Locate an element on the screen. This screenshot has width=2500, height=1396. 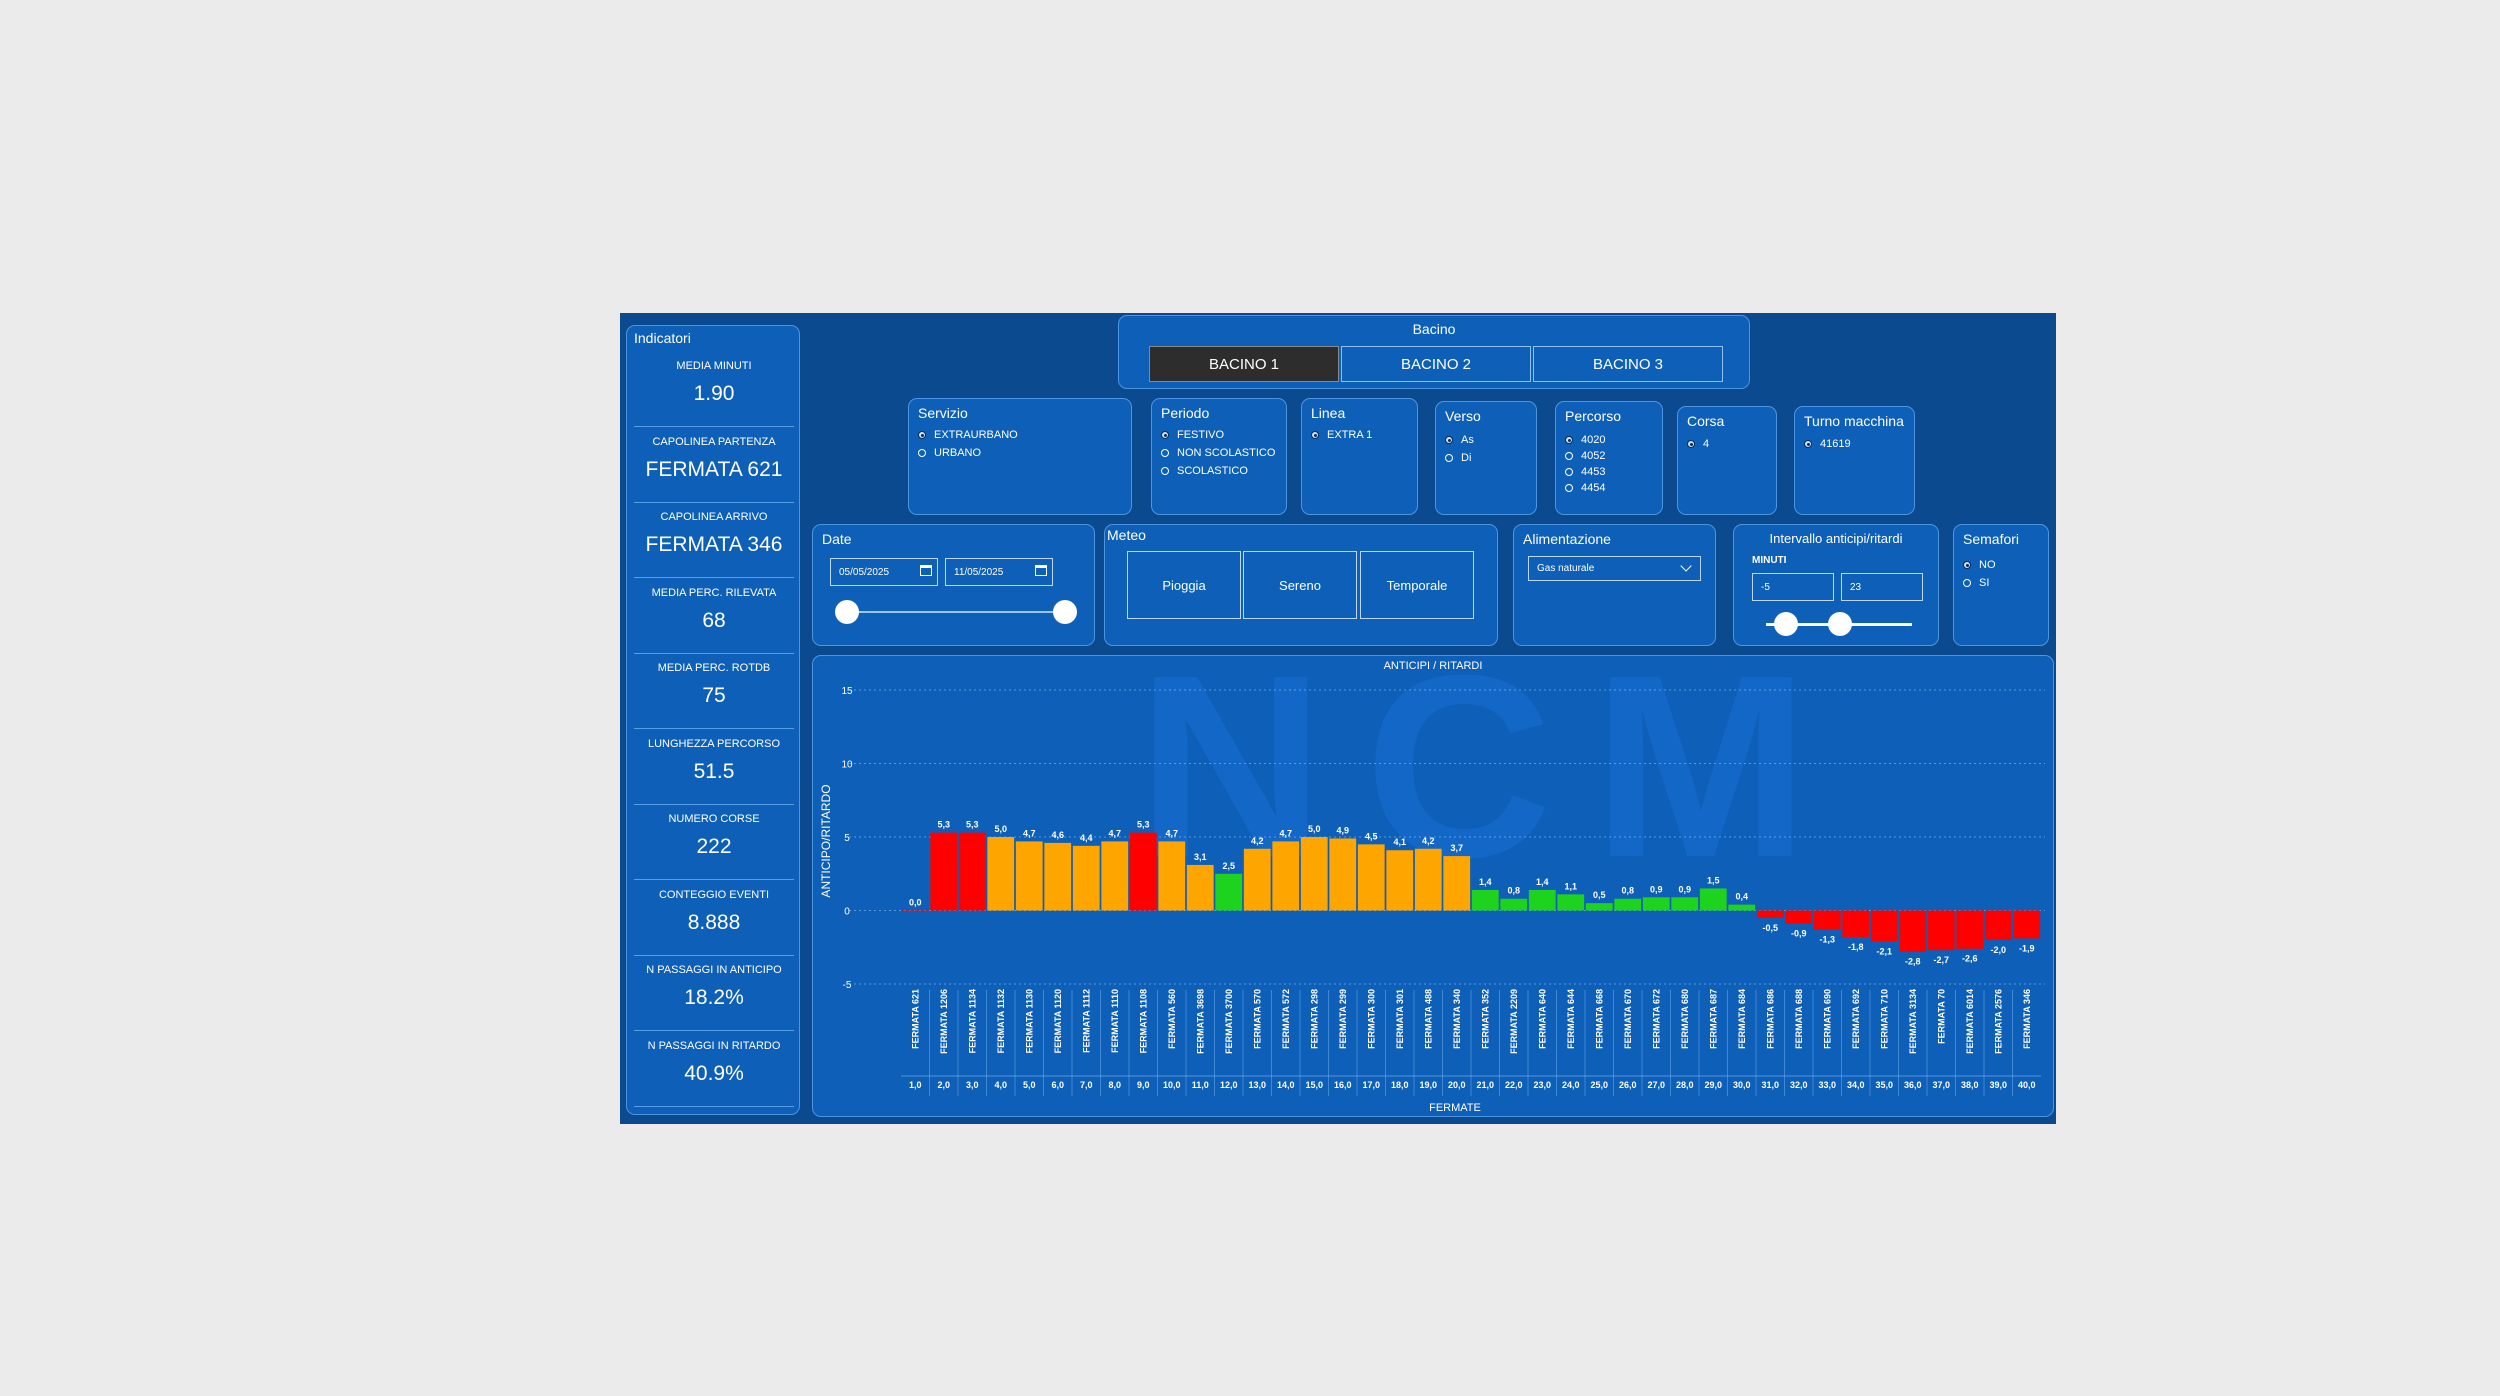
intervallo-max-input: 23 is located at coordinates (1882, 587).